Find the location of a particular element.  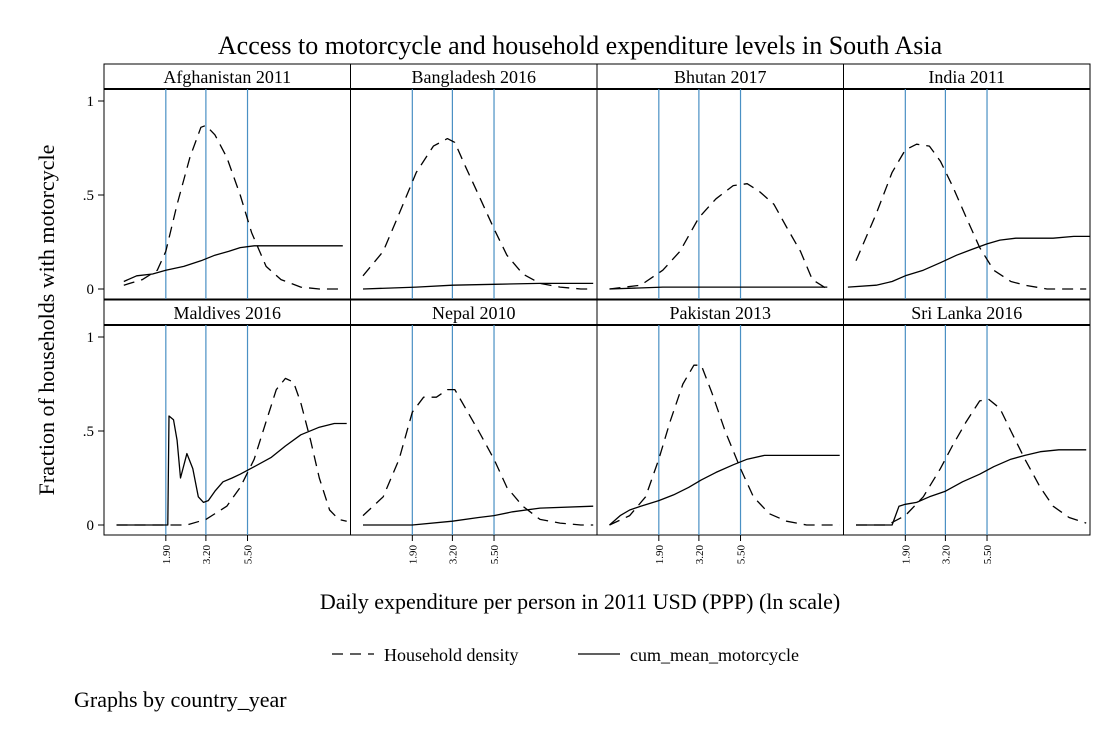

panel: Bangladesh 2016 is located at coordinates (474, 181).